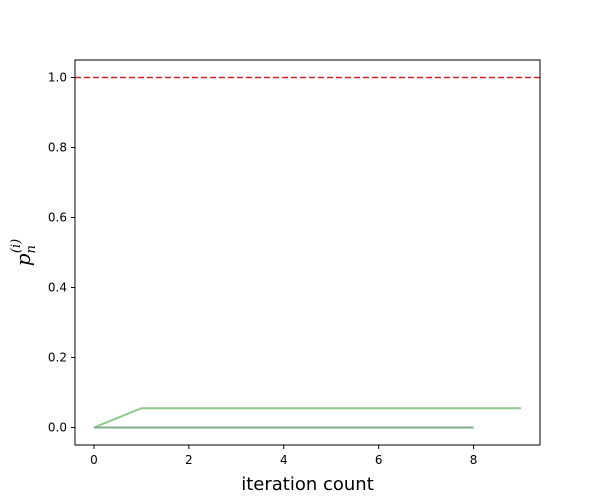  I want to click on y-axis-label-base: p, so click(23, 259).